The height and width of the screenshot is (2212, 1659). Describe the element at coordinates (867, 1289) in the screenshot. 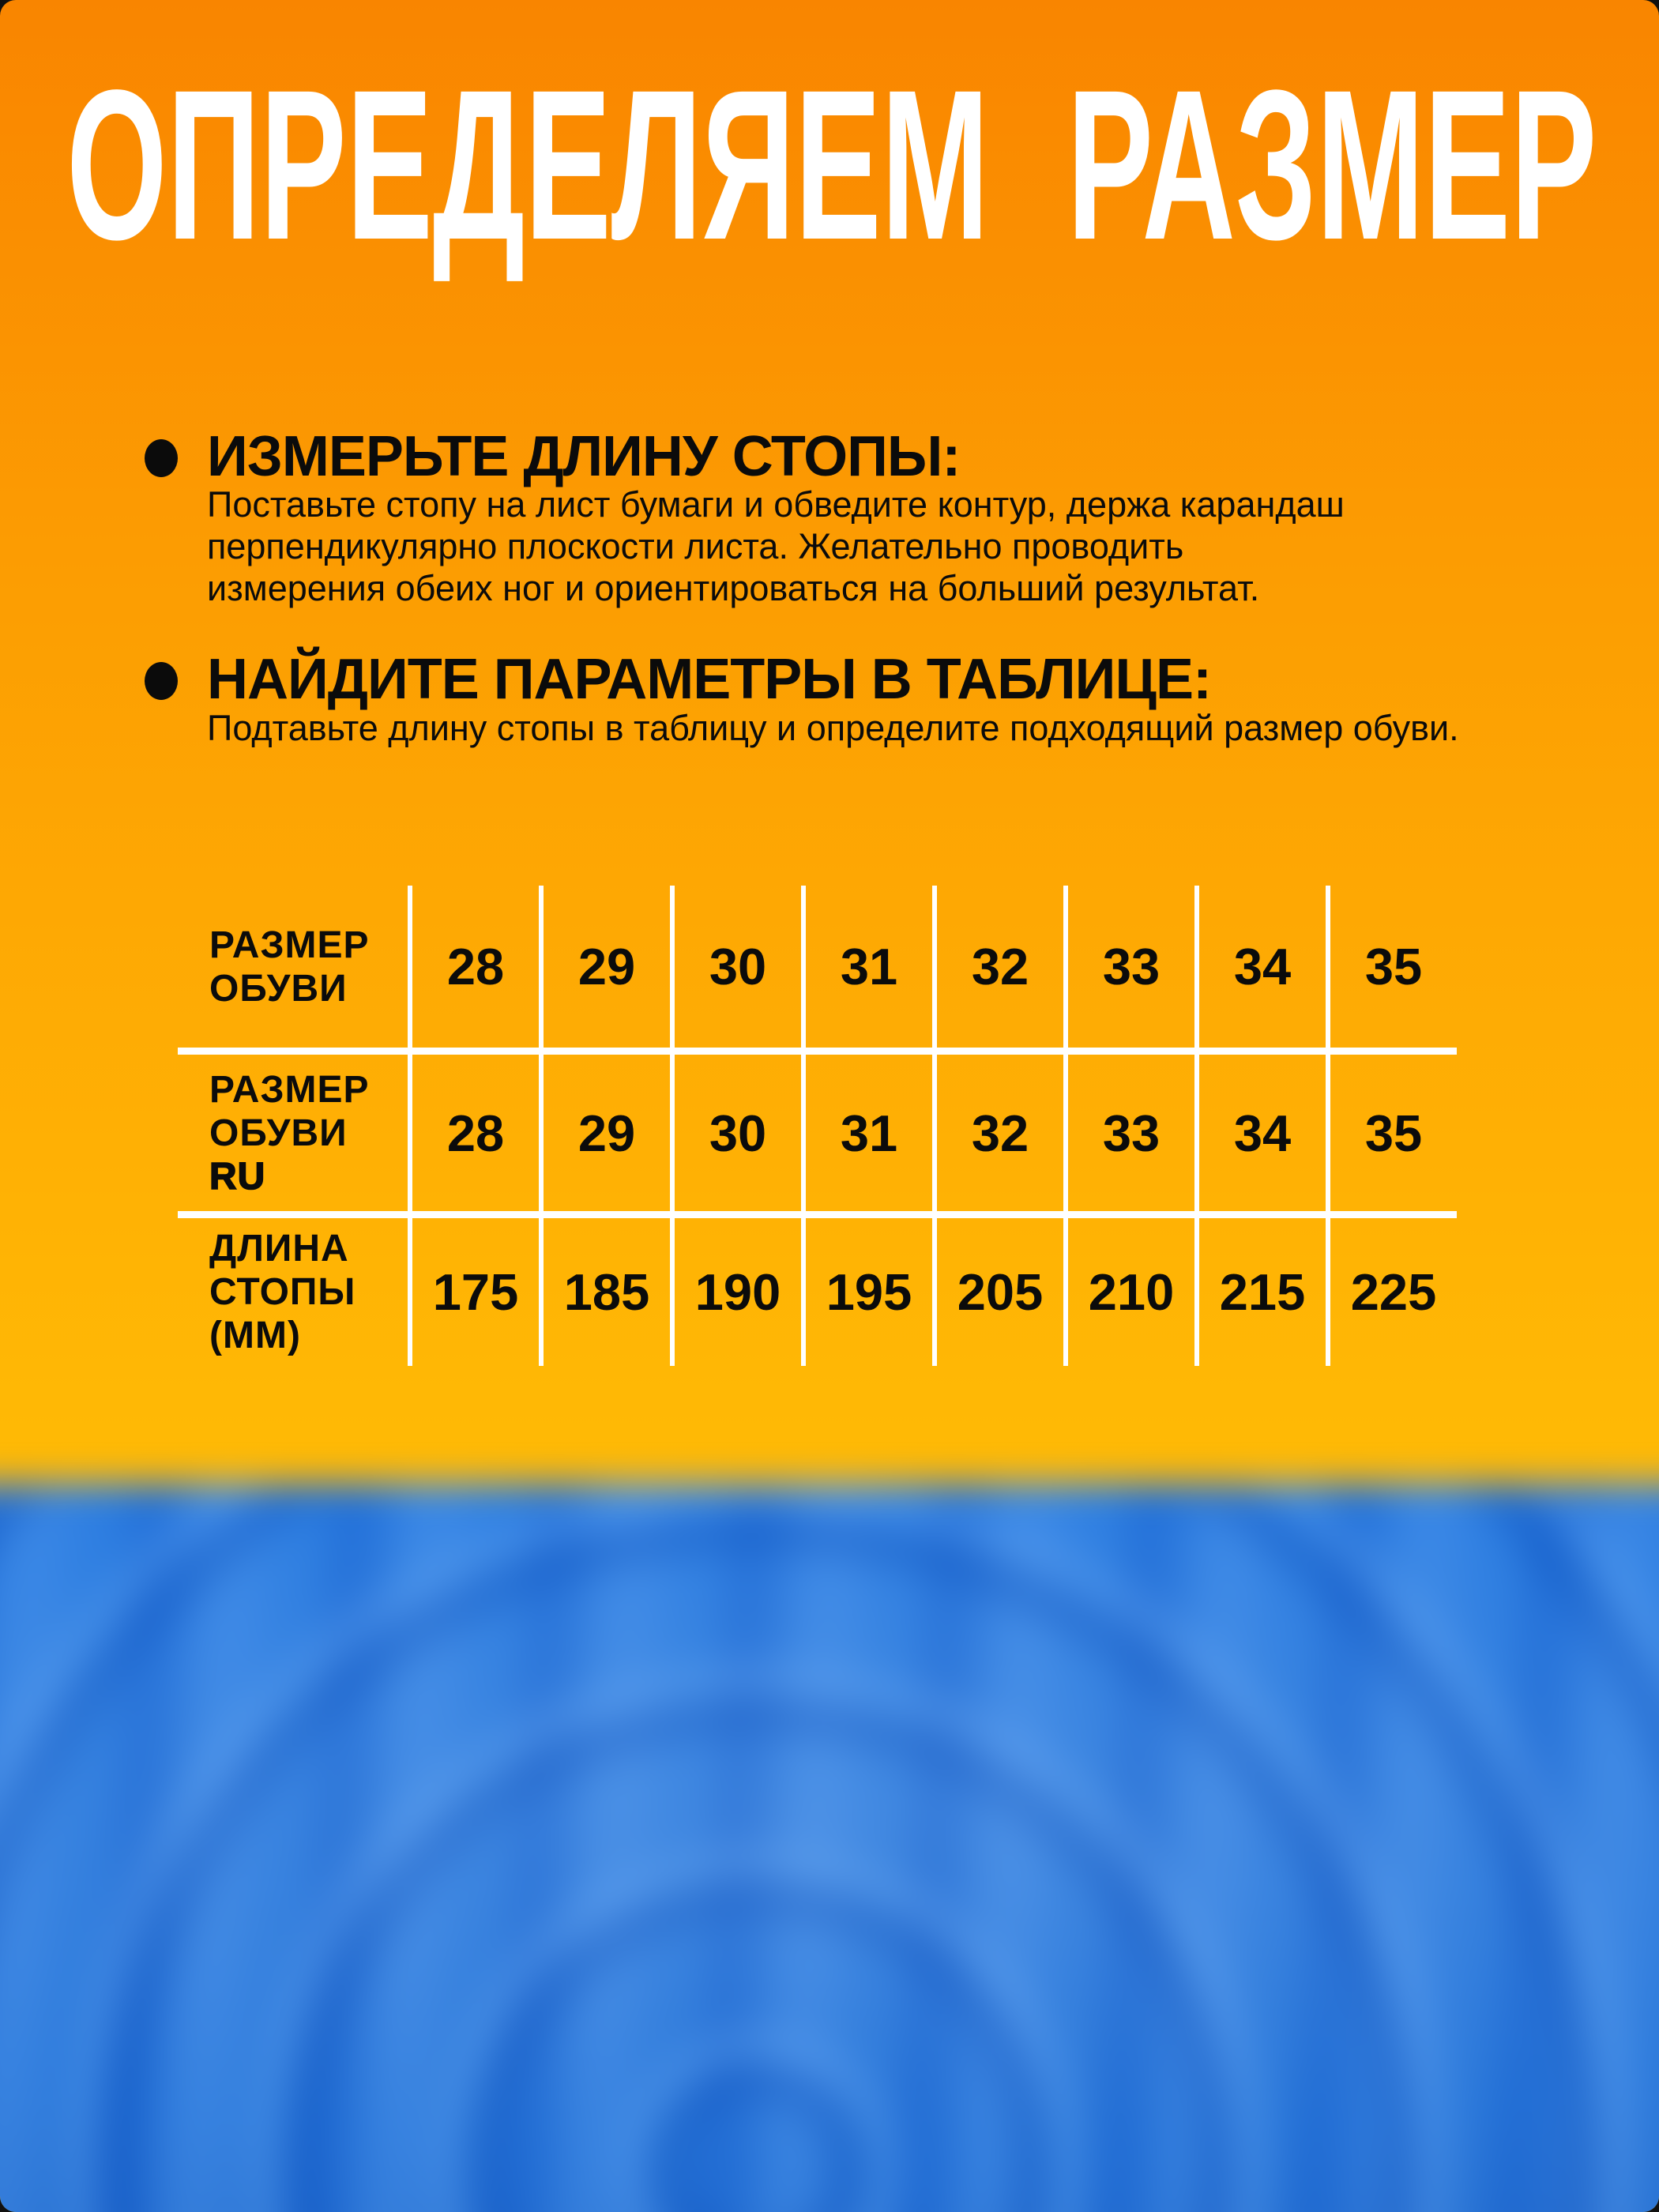

I see `table-value-cell: 195` at that location.